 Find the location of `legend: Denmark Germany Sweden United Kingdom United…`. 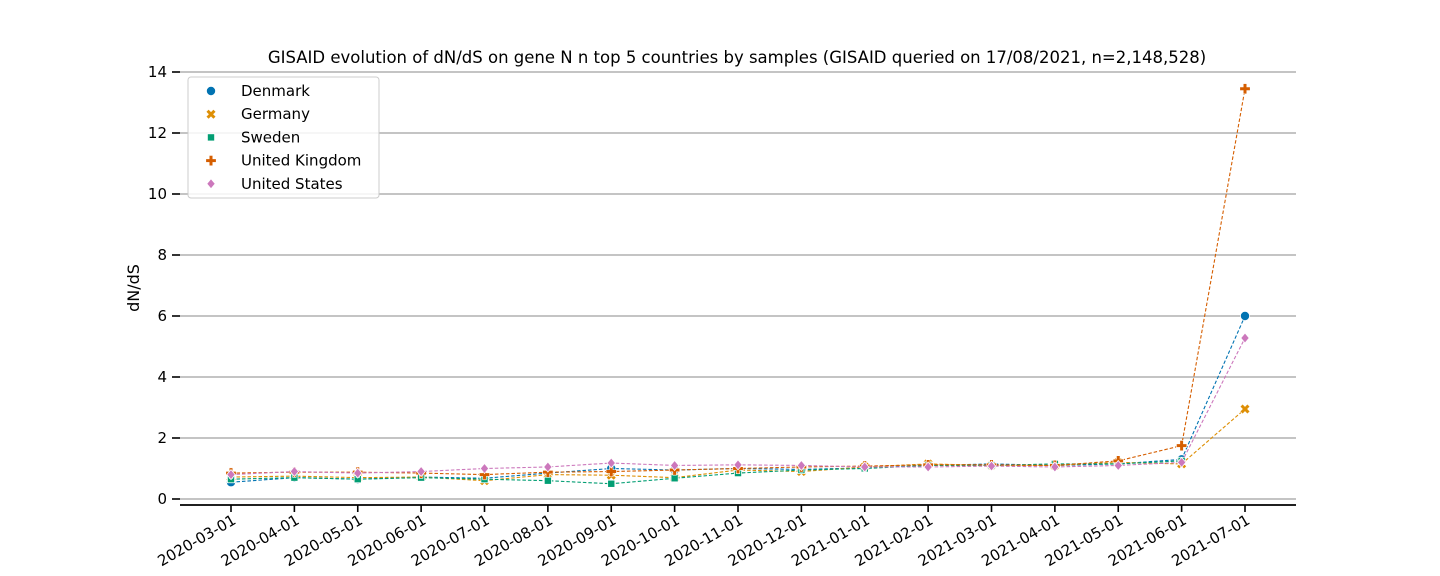

legend: Denmark Germany Sweden United Kingdom United… is located at coordinates (283, 137).